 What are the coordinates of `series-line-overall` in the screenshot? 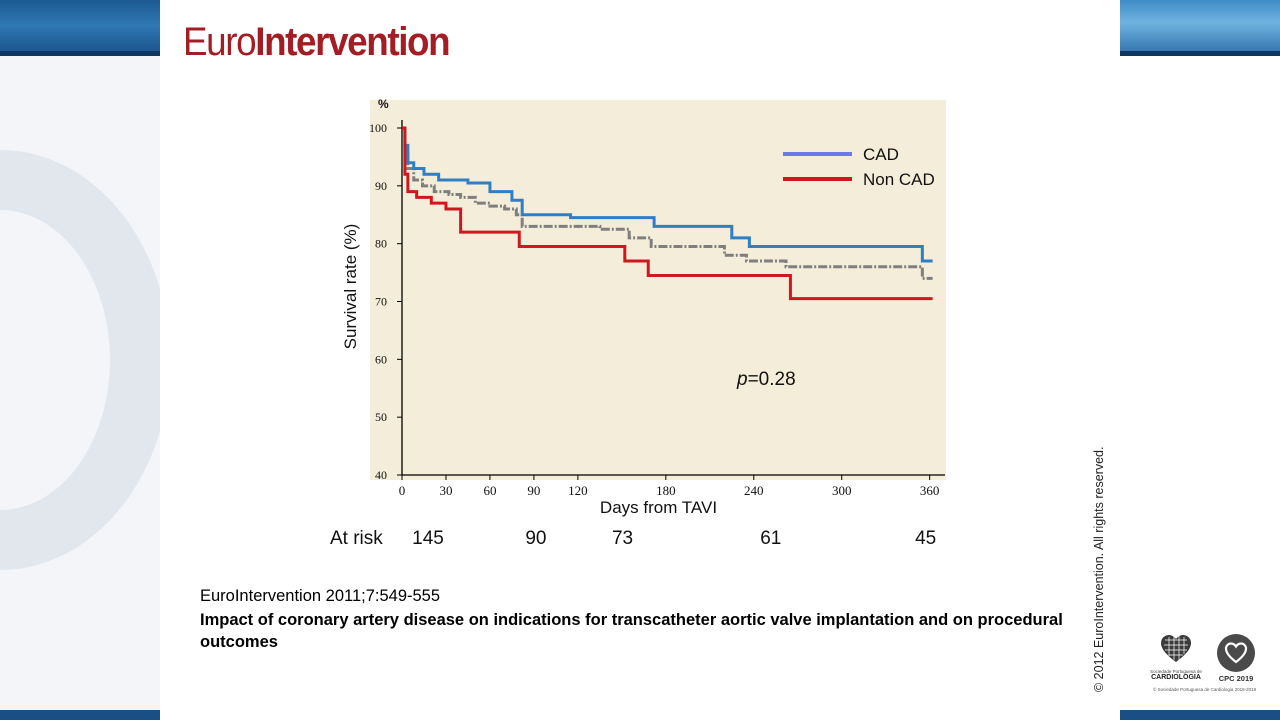 It's located at (667, 203).